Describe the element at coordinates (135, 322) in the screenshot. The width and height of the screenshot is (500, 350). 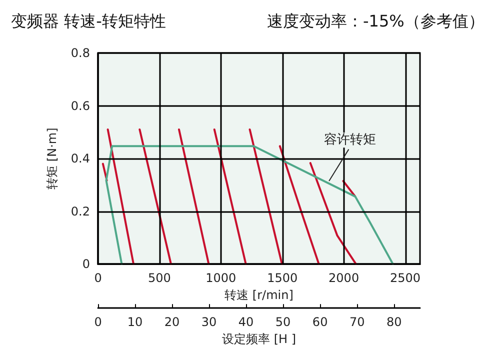
I see `x2-tick-label: 10` at that location.